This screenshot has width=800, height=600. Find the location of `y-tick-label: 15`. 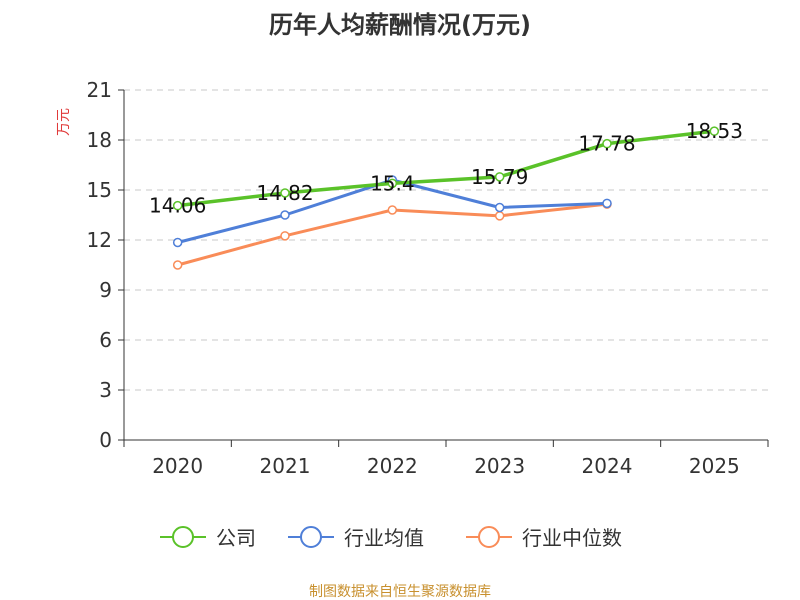

y-tick-label: 15 is located at coordinates (99, 190).